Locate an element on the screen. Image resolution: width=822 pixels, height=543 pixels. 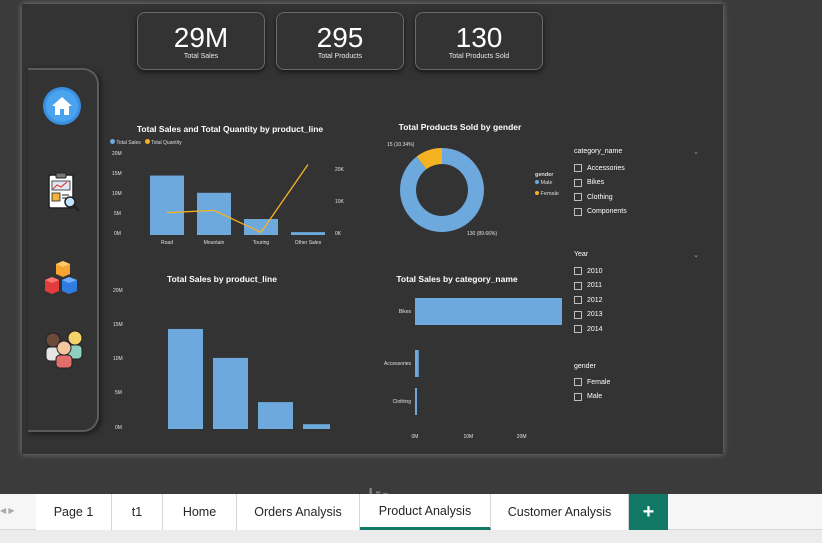
x-tick-label: 0M is located at coordinates (415, 436).